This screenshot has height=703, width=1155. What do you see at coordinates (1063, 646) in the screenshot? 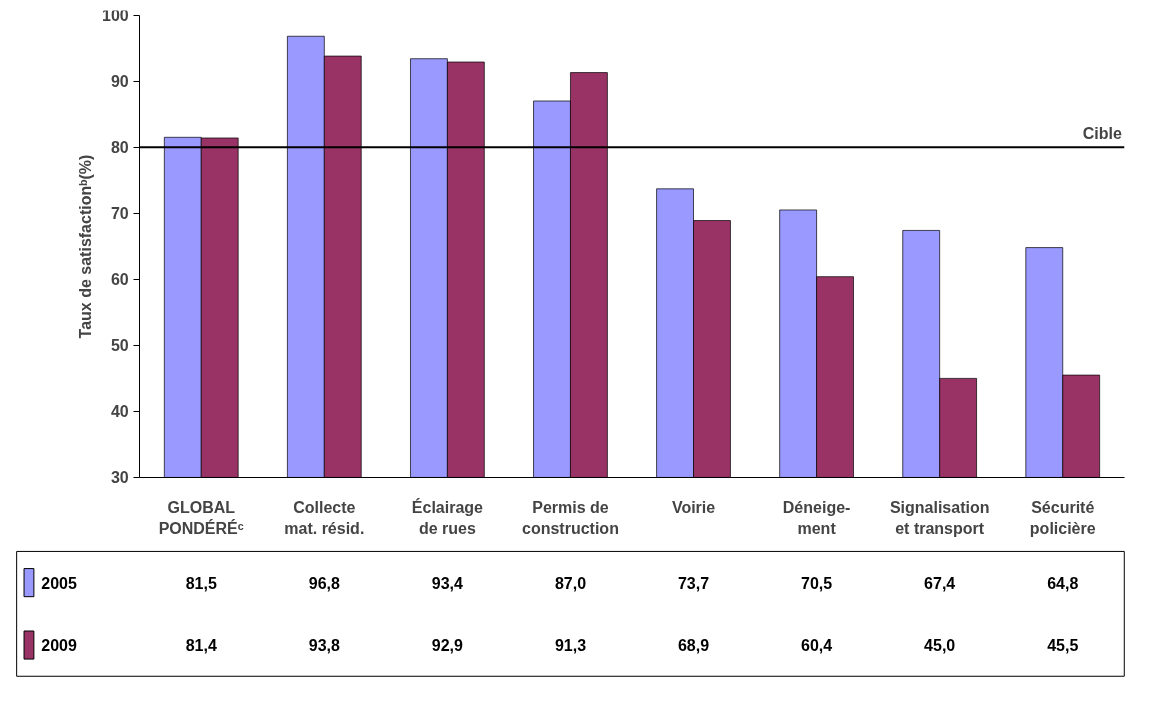
I see `data-label: 45,5` at bounding box center [1063, 646].